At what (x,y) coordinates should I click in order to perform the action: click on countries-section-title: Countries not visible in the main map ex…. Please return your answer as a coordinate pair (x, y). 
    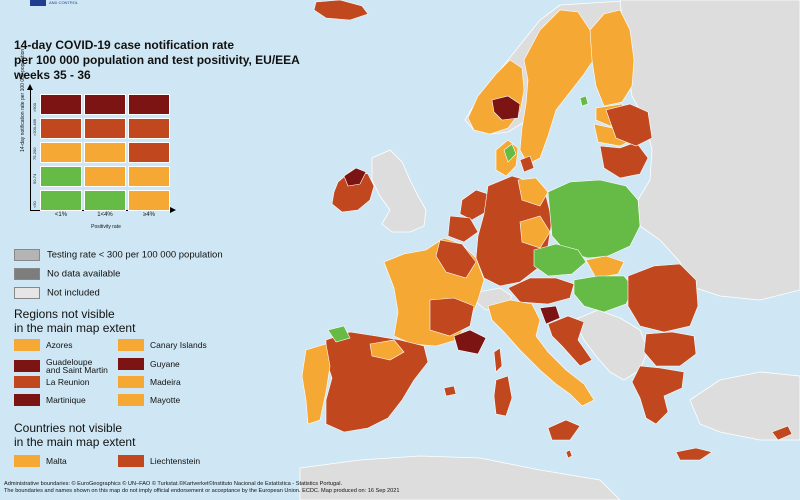
    Looking at the image, I should click on (75, 435).